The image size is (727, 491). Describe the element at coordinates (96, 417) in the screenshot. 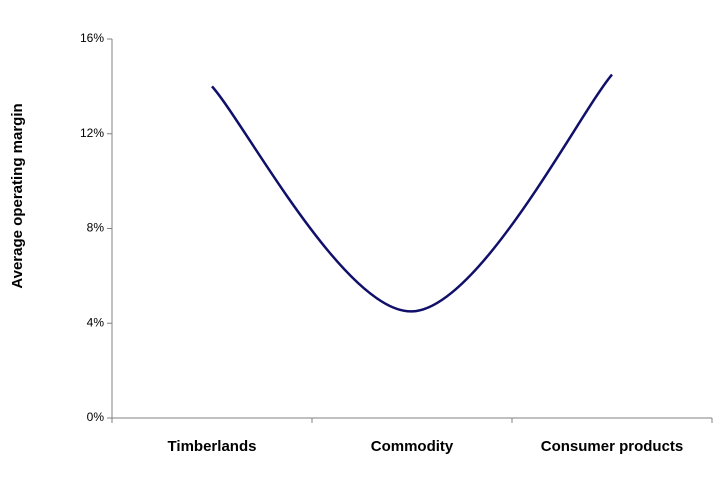

I see `y-tick-label: 0%` at that location.